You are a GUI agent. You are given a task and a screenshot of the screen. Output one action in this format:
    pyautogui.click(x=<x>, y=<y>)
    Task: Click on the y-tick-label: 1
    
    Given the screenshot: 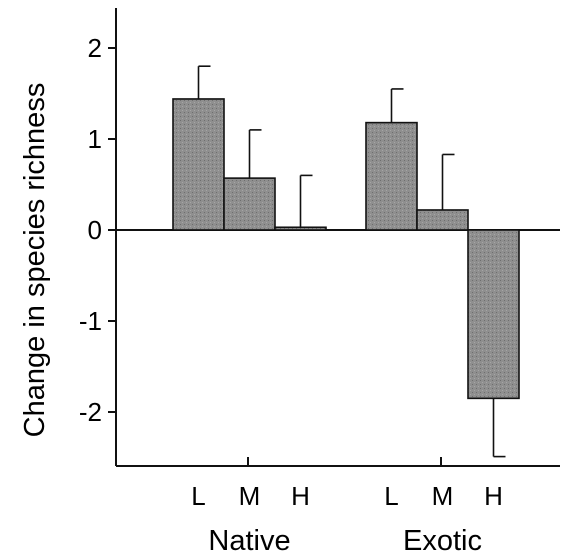 What is the action you would take?
    pyautogui.click(x=95, y=139)
    